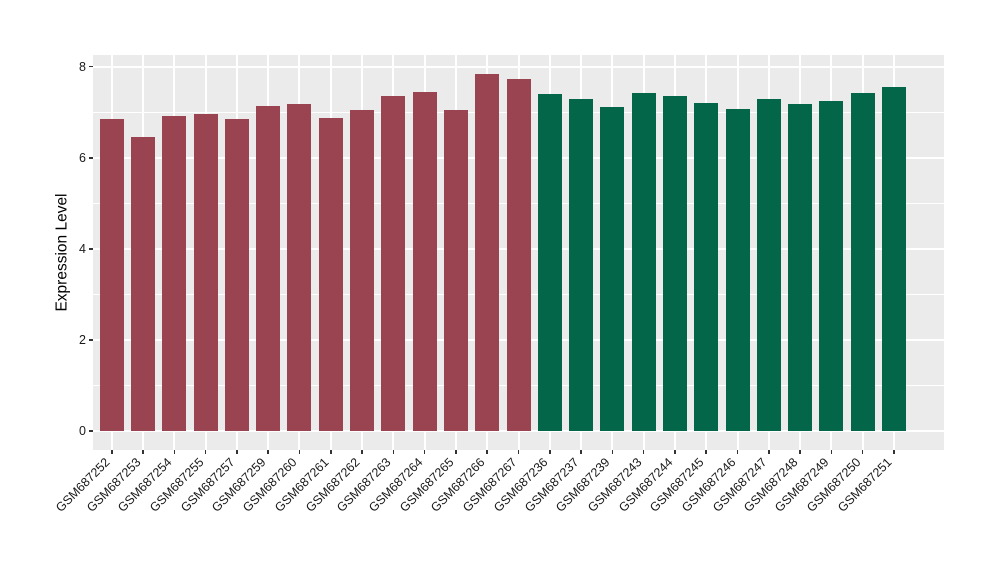 The image size is (1000, 580). What do you see at coordinates (82, 339) in the screenshot?
I see `y-tick-label: 2` at bounding box center [82, 339].